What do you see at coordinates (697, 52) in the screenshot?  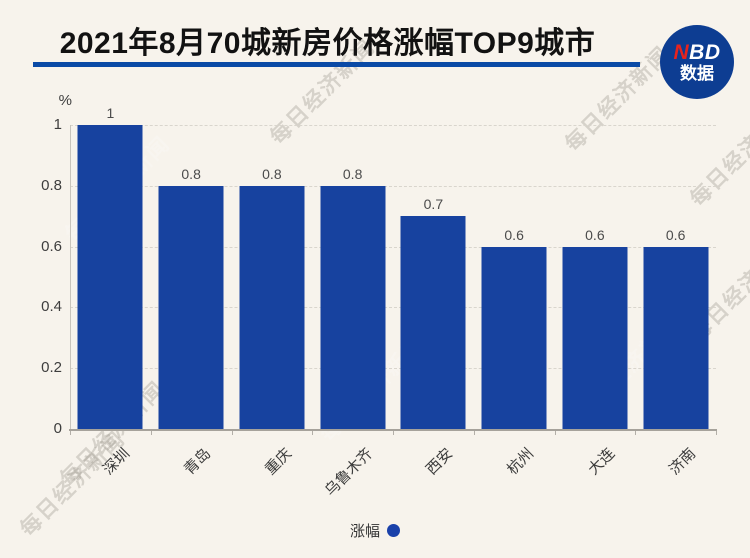 I see `nbd-logo-text: NBD` at bounding box center [697, 52].